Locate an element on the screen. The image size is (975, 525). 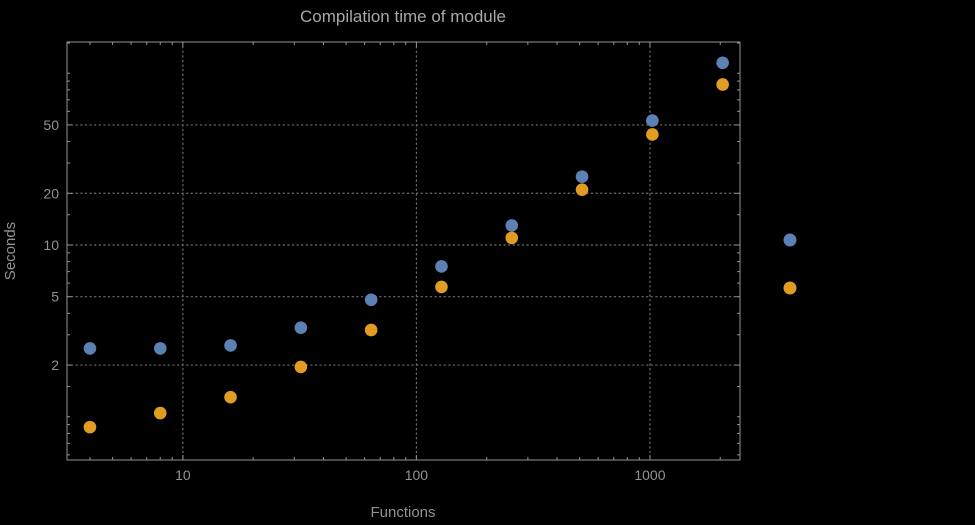
x-axis-label: Functions is located at coordinates (402, 512).